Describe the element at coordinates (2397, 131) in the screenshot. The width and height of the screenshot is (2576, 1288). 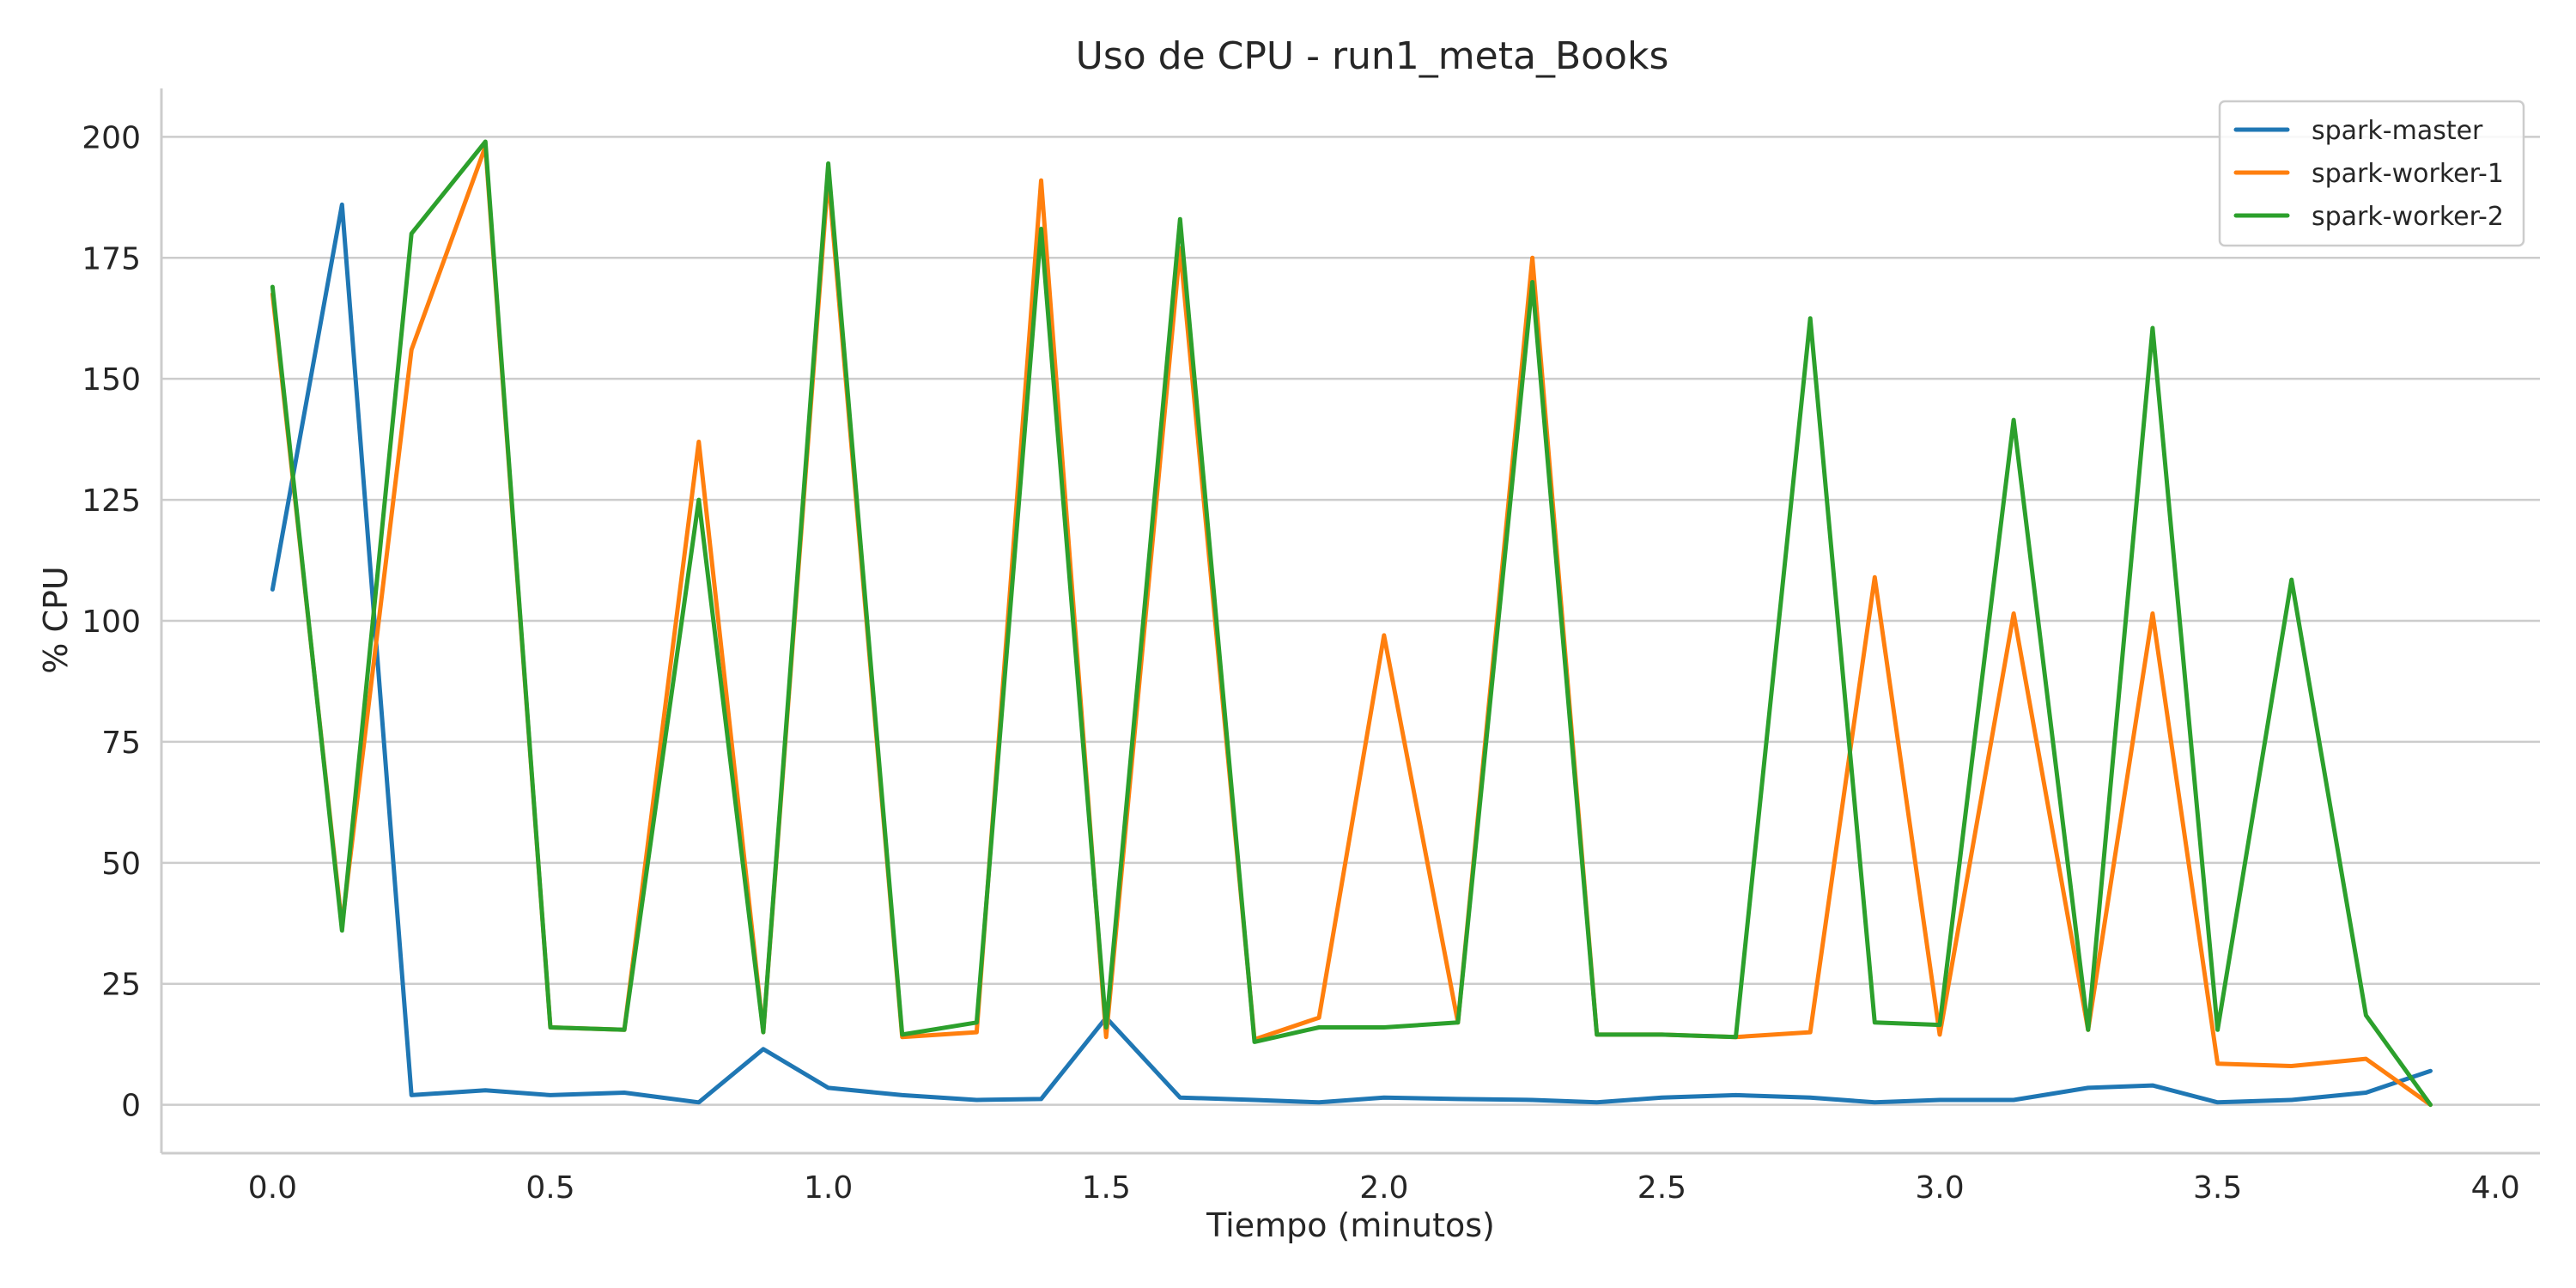
I see `legend-label: spark-master` at that location.